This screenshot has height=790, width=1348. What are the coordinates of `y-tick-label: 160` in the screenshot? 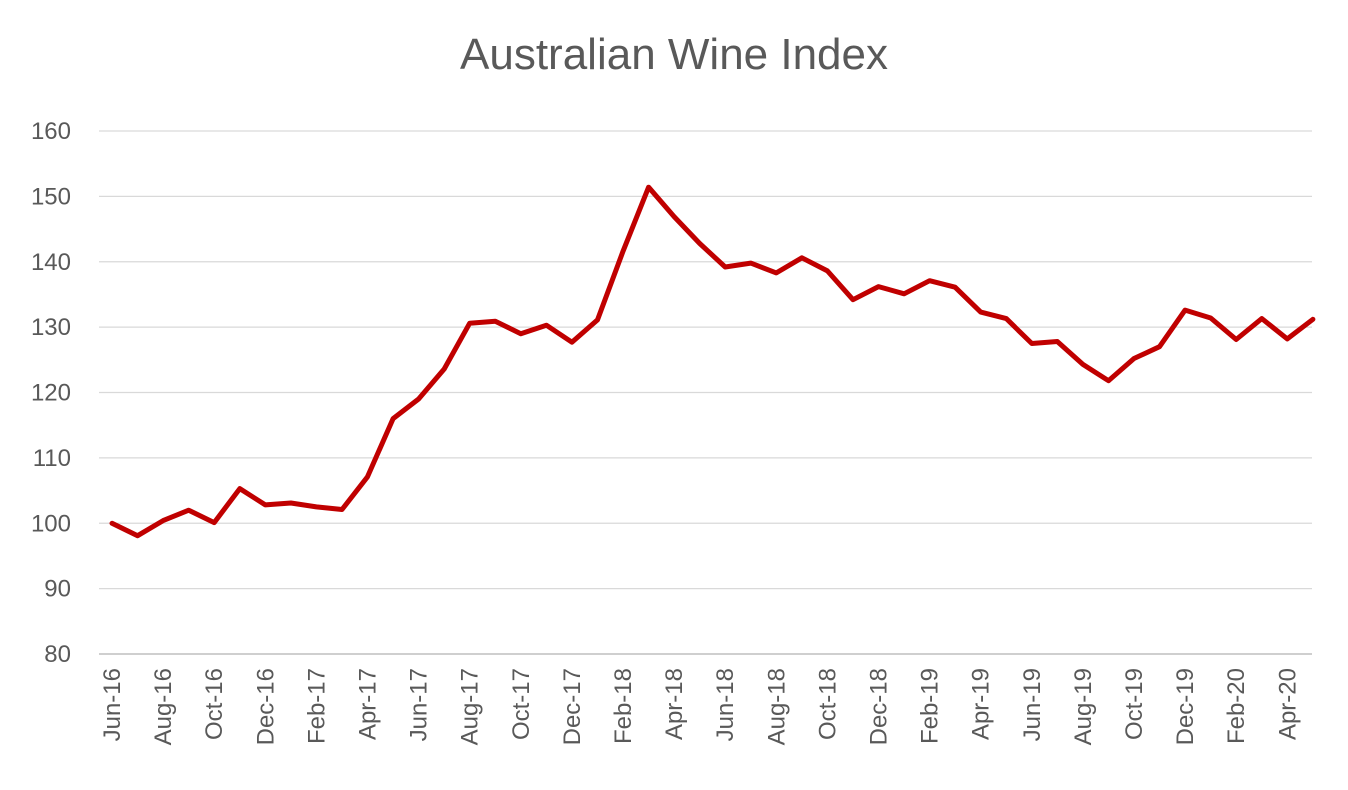 It's located at (51, 131).